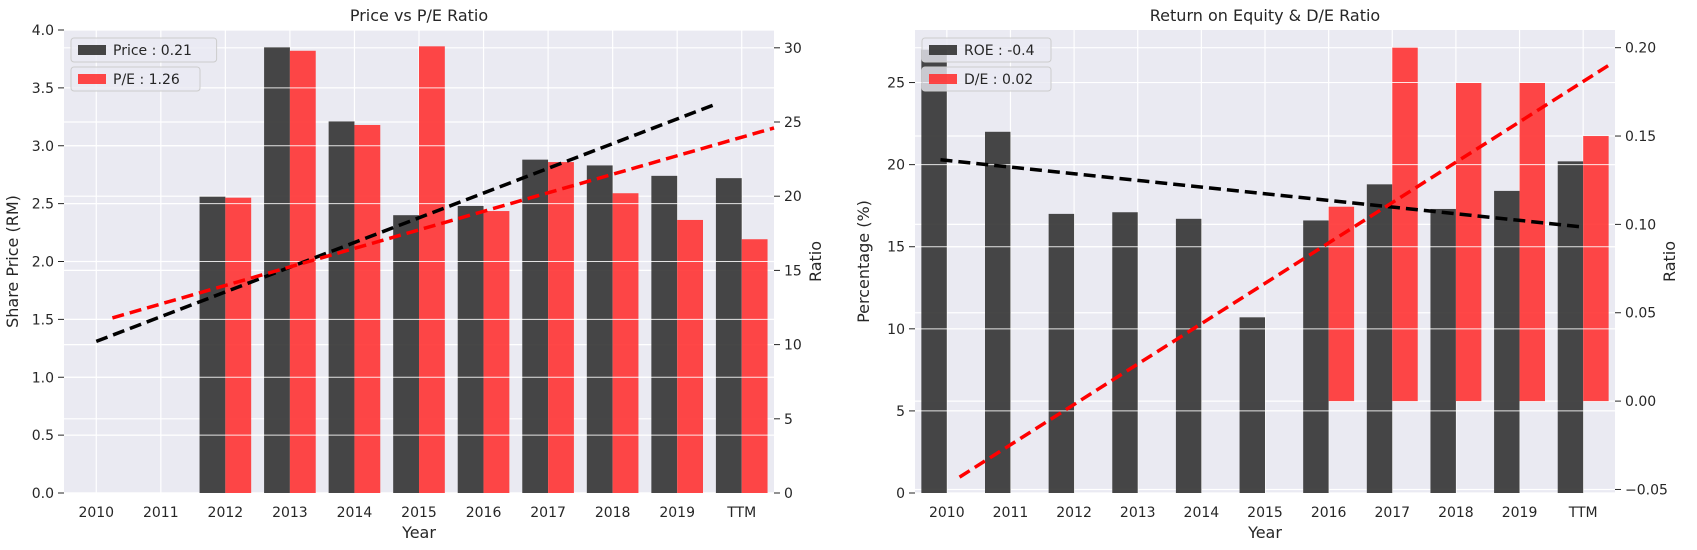 This screenshot has height=550, width=1697. I want to click on bar-pe-2013, so click(302, 272).